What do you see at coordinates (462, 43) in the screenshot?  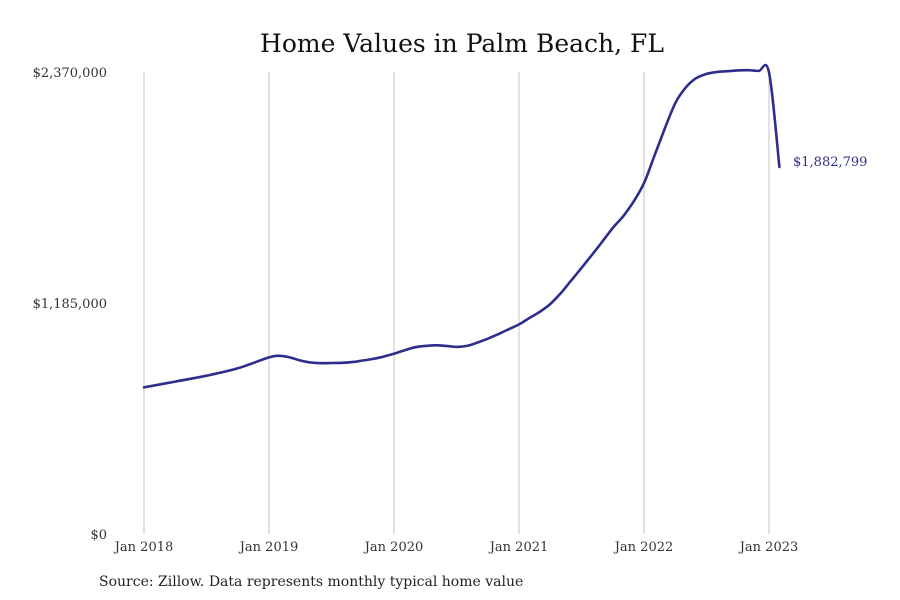 I see `chart-title: Home Values in Palm Beach, FL` at bounding box center [462, 43].